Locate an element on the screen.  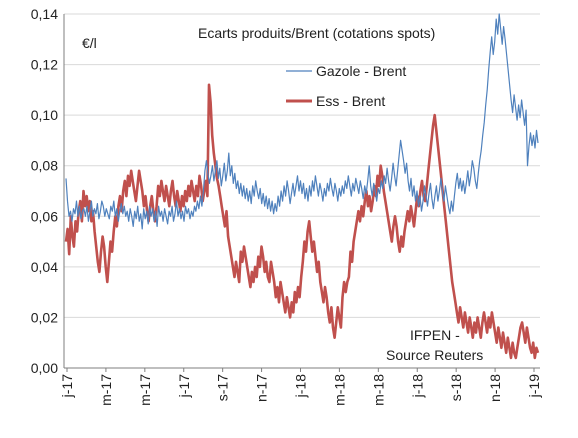
x-tick-label: n-17 is located at coordinates (262, 388).